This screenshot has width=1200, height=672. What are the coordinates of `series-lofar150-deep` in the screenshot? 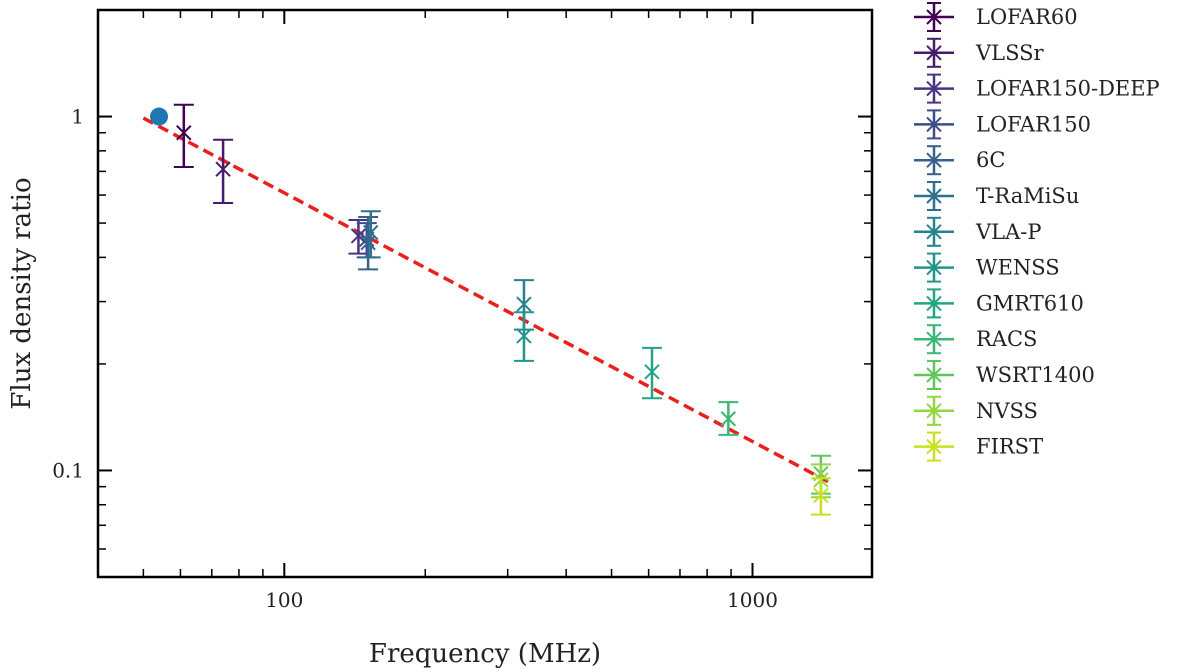 It's located at (358, 237).